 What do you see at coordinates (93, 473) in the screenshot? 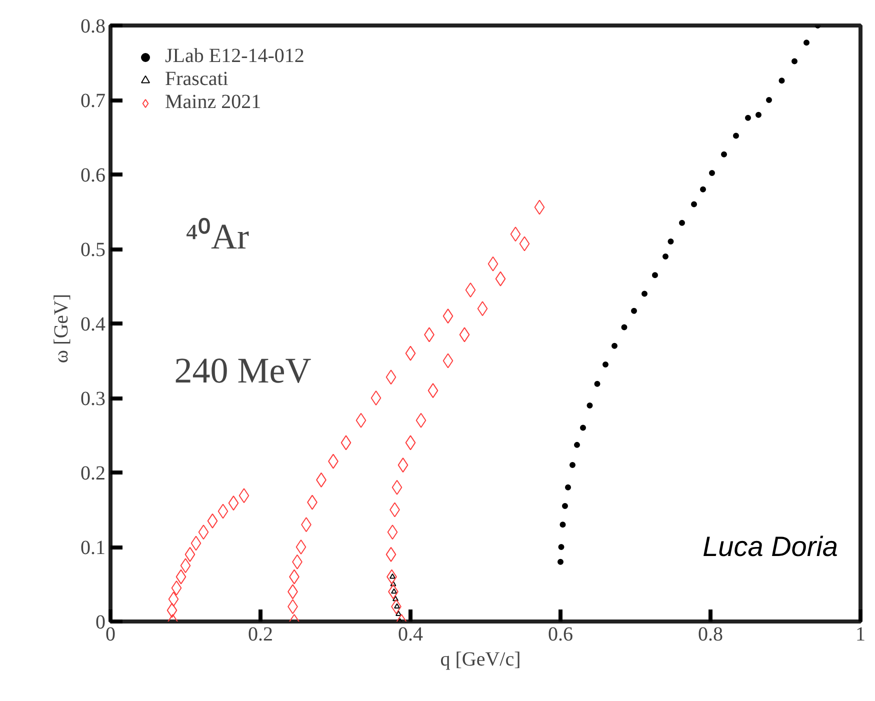
I see `y-tick-label: 0.2` at bounding box center [93, 473].